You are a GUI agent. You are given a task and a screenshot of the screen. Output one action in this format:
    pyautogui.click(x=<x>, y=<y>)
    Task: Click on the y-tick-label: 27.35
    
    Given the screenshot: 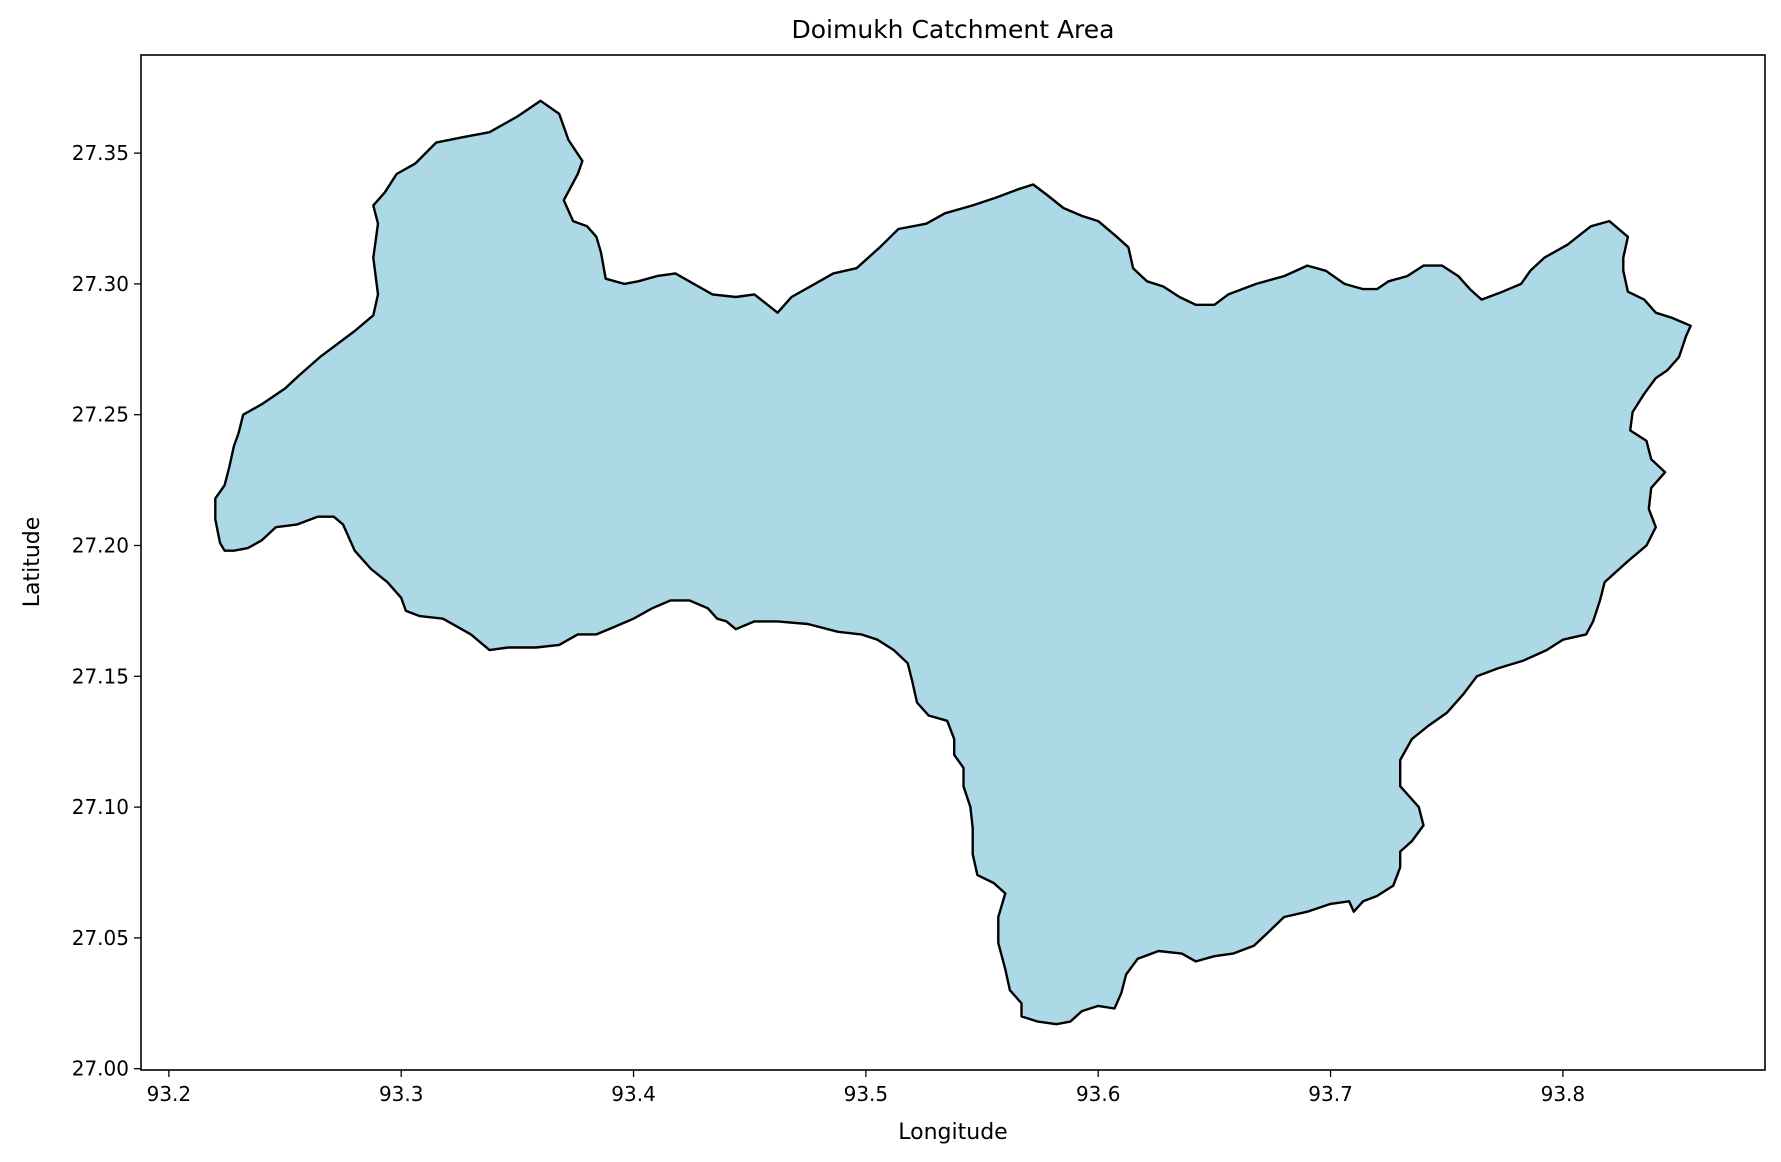 What is the action you would take?
    pyautogui.click(x=100, y=153)
    